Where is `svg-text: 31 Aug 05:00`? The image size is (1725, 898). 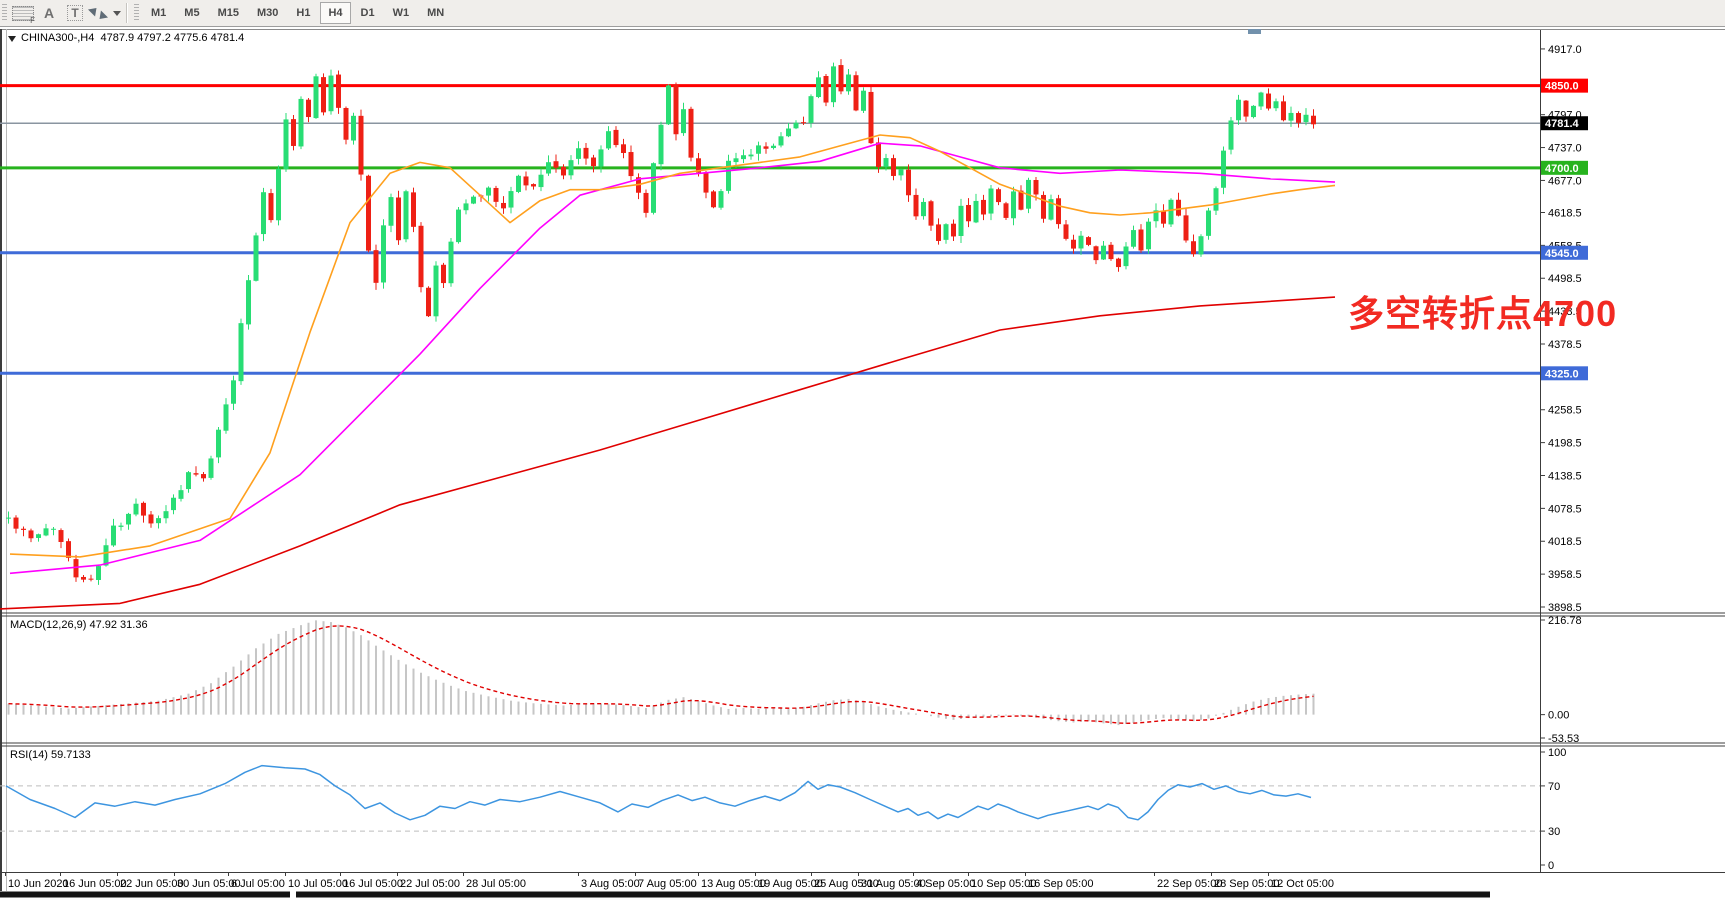
svg-text: 31 Aug 05:00 is located at coordinates (893, 884).